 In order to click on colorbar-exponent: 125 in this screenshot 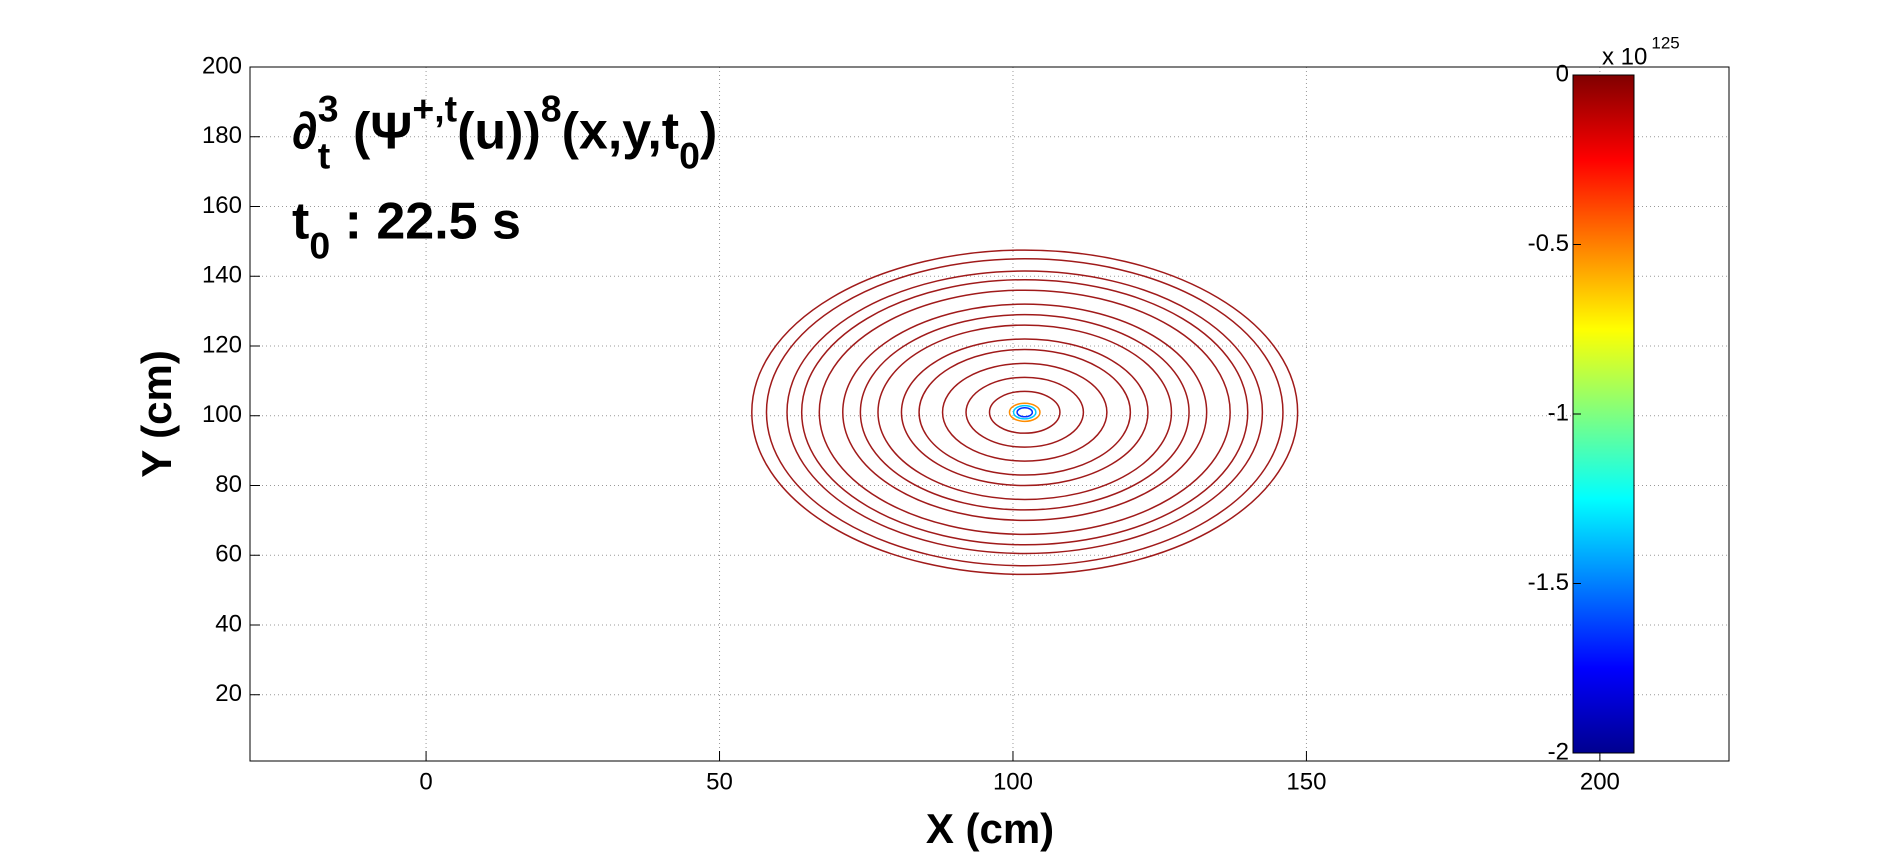, I will do `click(1665, 42)`.